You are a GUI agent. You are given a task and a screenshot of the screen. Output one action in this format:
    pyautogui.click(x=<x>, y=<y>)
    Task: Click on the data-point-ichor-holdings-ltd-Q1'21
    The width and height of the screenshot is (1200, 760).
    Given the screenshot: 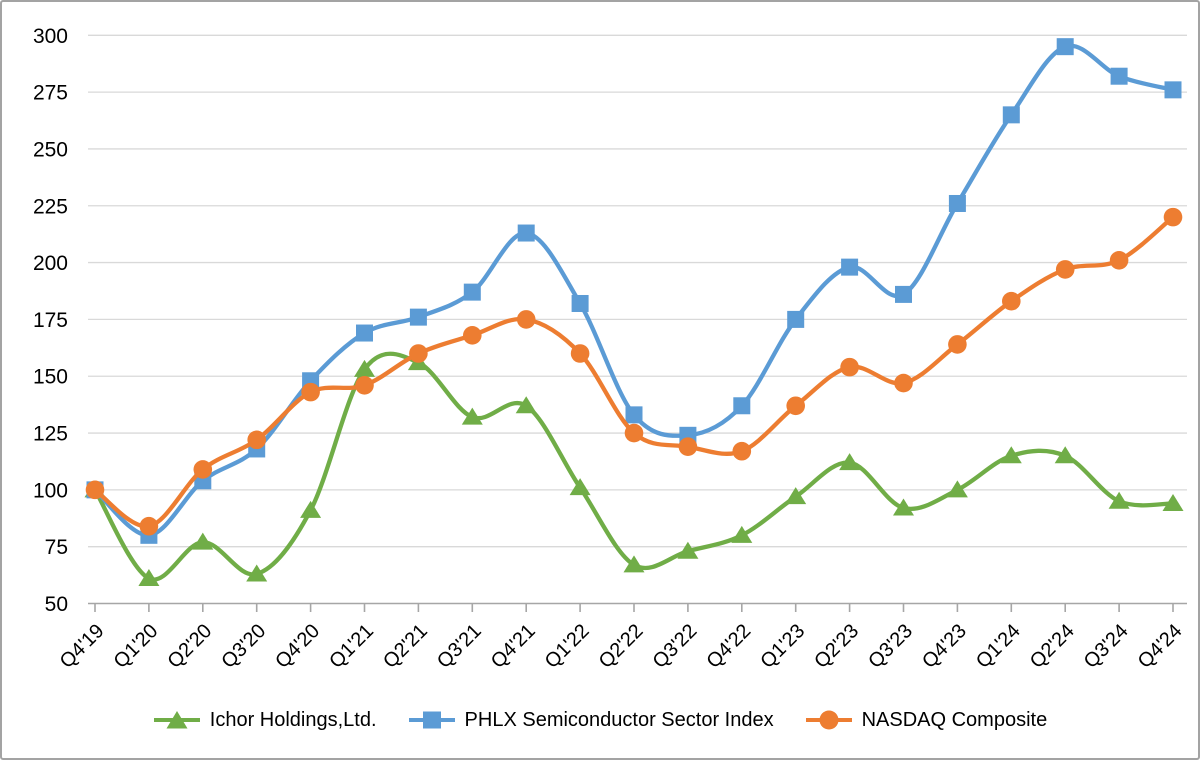 What is the action you would take?
    pyautogui.click(x=364, y=368)
    